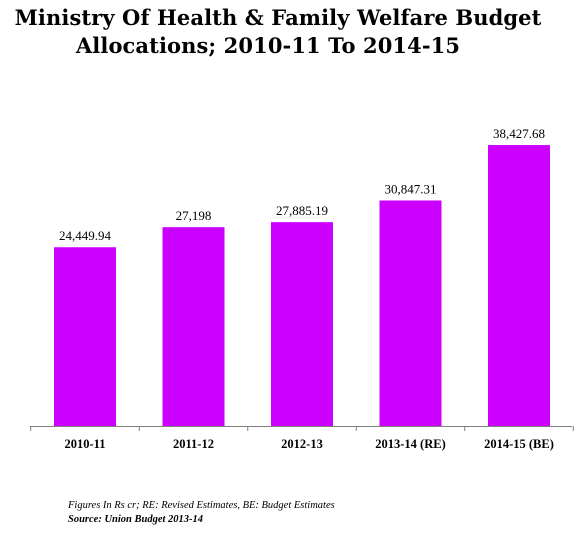  Describe the element at coordinates (194, 215) in the screenshot. I see `value-label: 27,198` at that location.